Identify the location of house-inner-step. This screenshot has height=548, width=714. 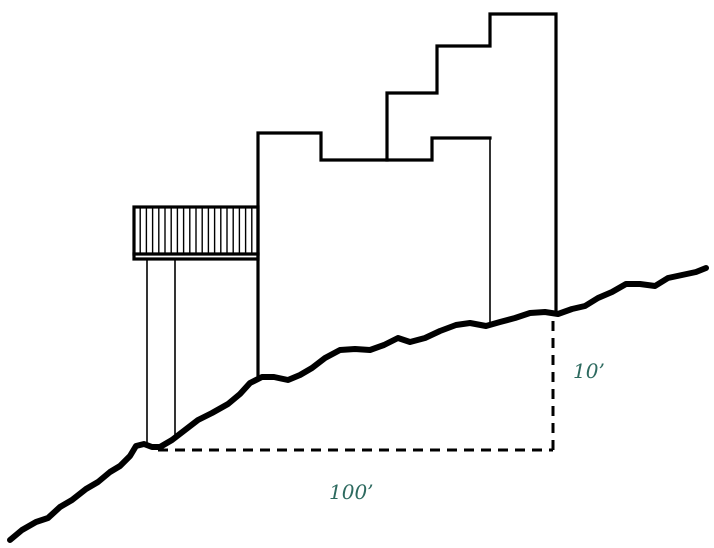
(438, 149).